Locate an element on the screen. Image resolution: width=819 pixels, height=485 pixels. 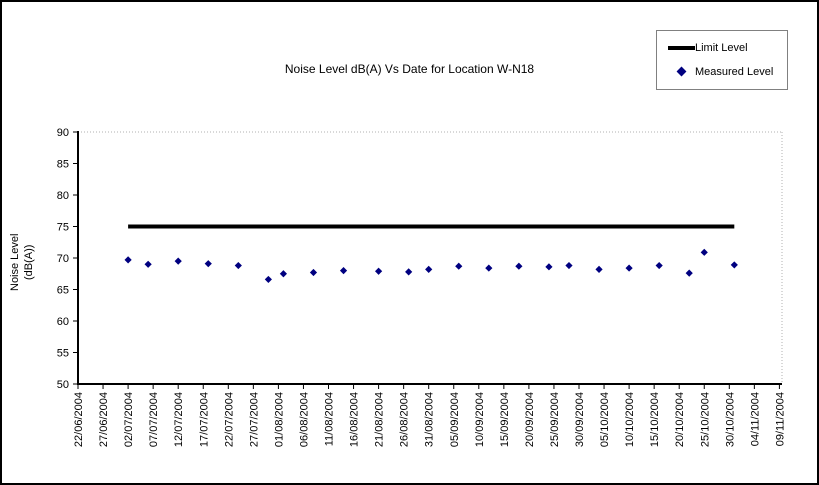
x-tick-label: 31/08/2004 is located at coordinates (430, 419).